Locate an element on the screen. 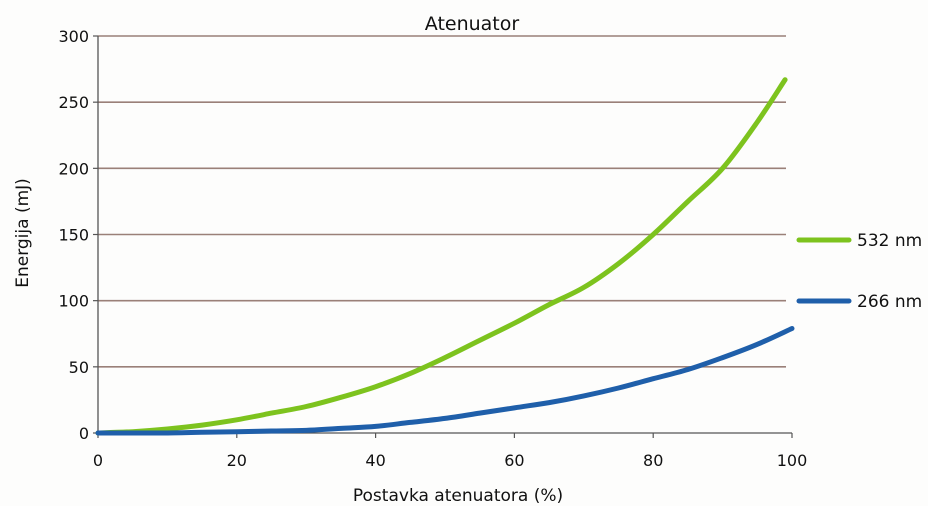  y-tick-label: 150 is located at coordinates (73, 235).